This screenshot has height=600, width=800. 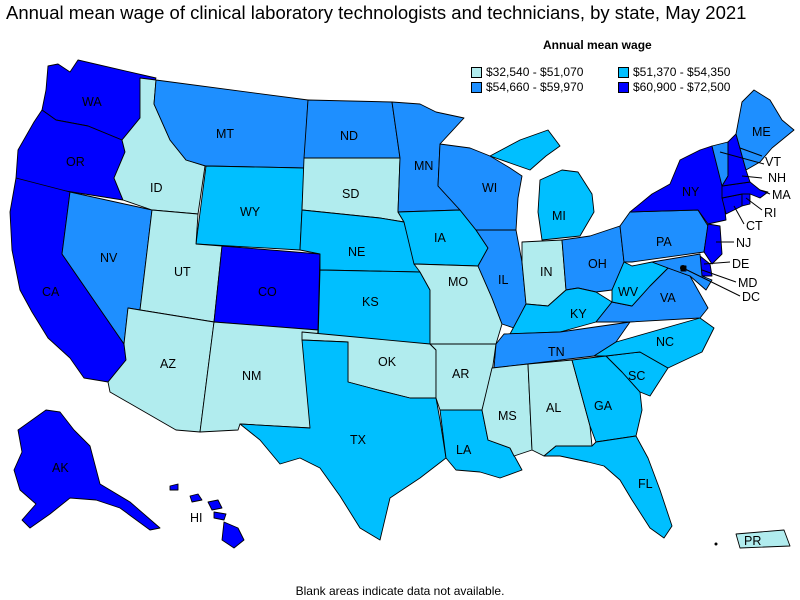 What do you see at coordinates (423, 166) in the screenshot?
I see `label-mn: MN` at bounding box center [423, 166].